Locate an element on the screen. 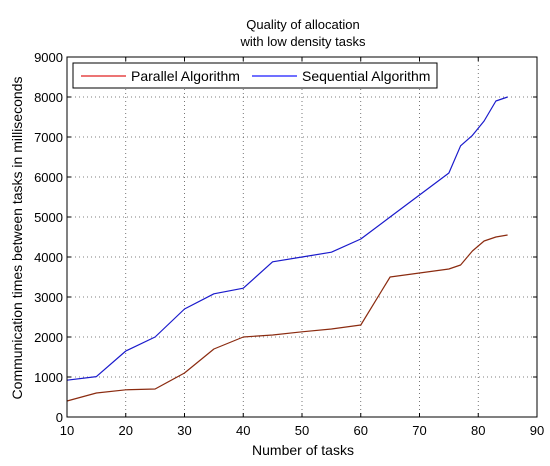  x-tick-label: 90 is located at coordinates (537, 430).